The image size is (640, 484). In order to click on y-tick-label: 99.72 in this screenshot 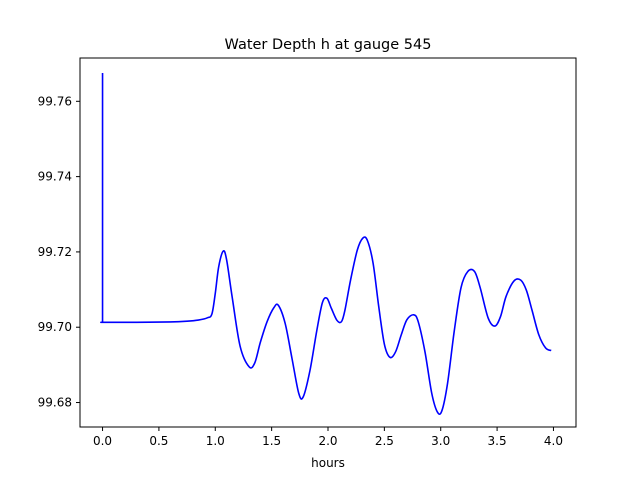, I will do `click(55, 252)`.